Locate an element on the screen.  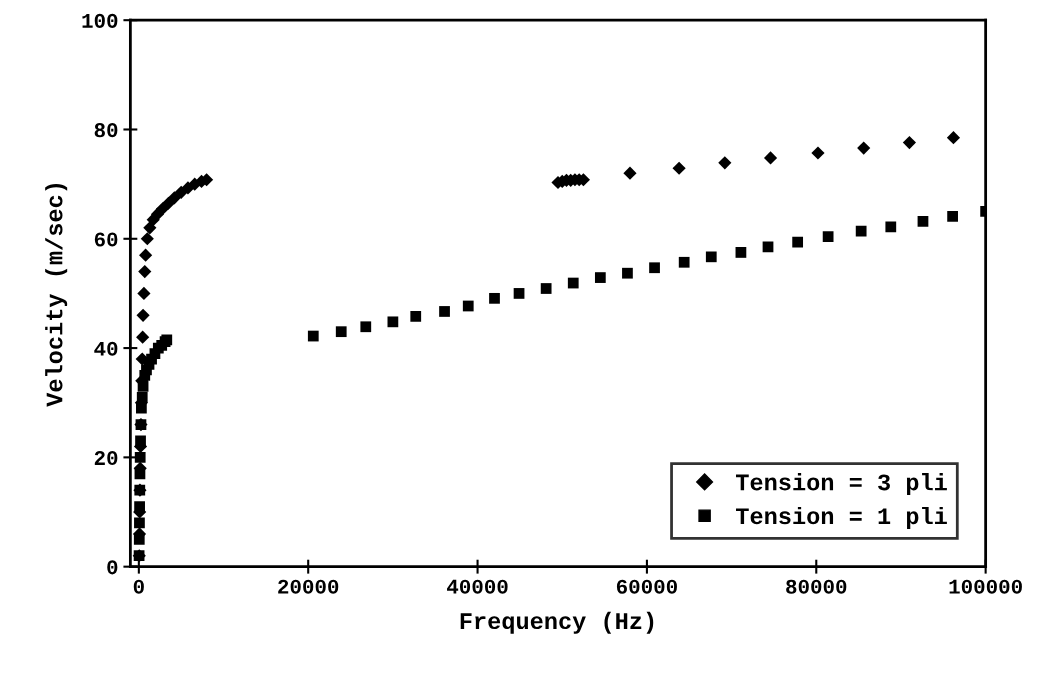
y-tick-label: 100 is located at coordinates (100, 20).